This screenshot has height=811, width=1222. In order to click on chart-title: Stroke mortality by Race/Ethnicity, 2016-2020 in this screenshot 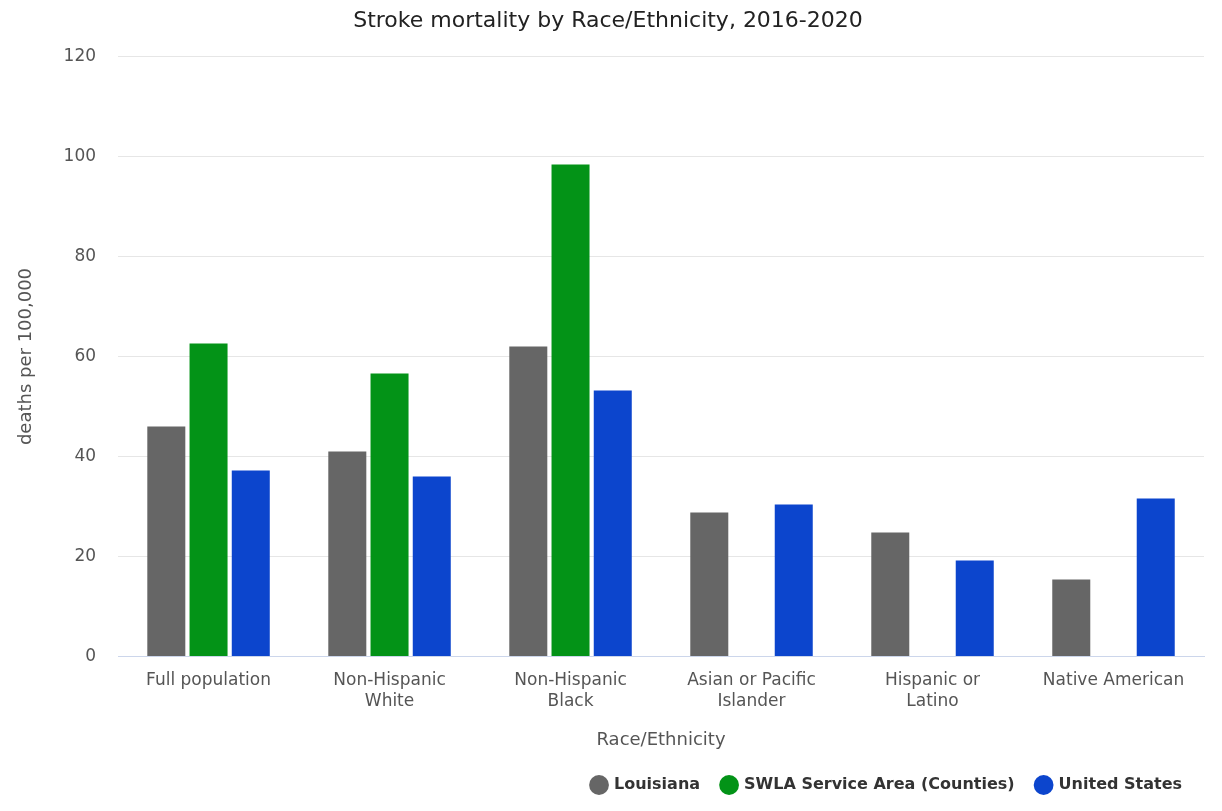, I will do `click(608, 19)`.